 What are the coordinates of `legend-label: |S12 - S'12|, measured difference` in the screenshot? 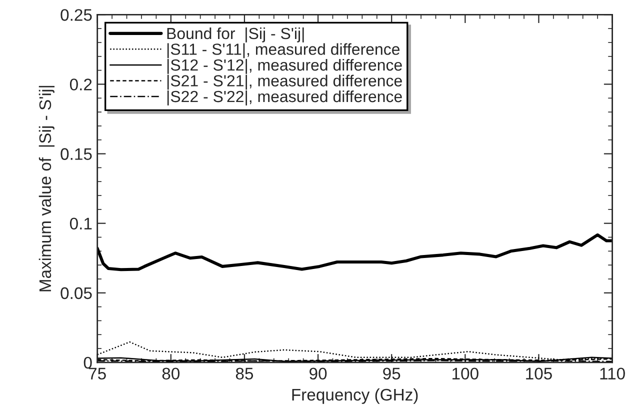 It's located at (284, 66).